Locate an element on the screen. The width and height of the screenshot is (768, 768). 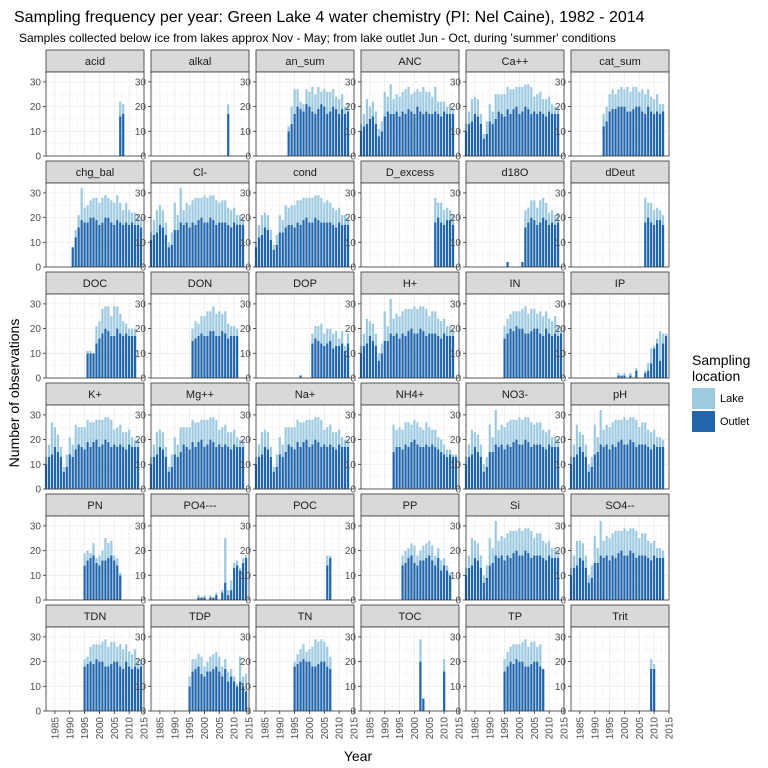
facet-label: pH is located at coordinates (620, 395).